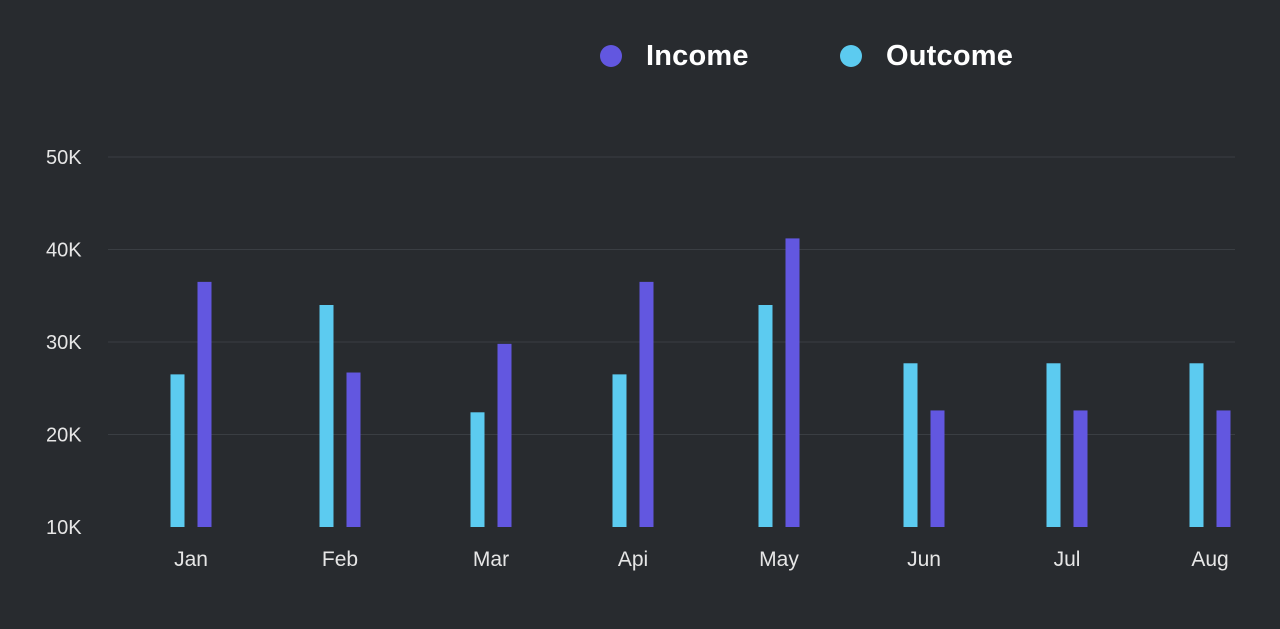 The image size is (1280, 629). I want to click on bar-income-may, so click(792, 382).